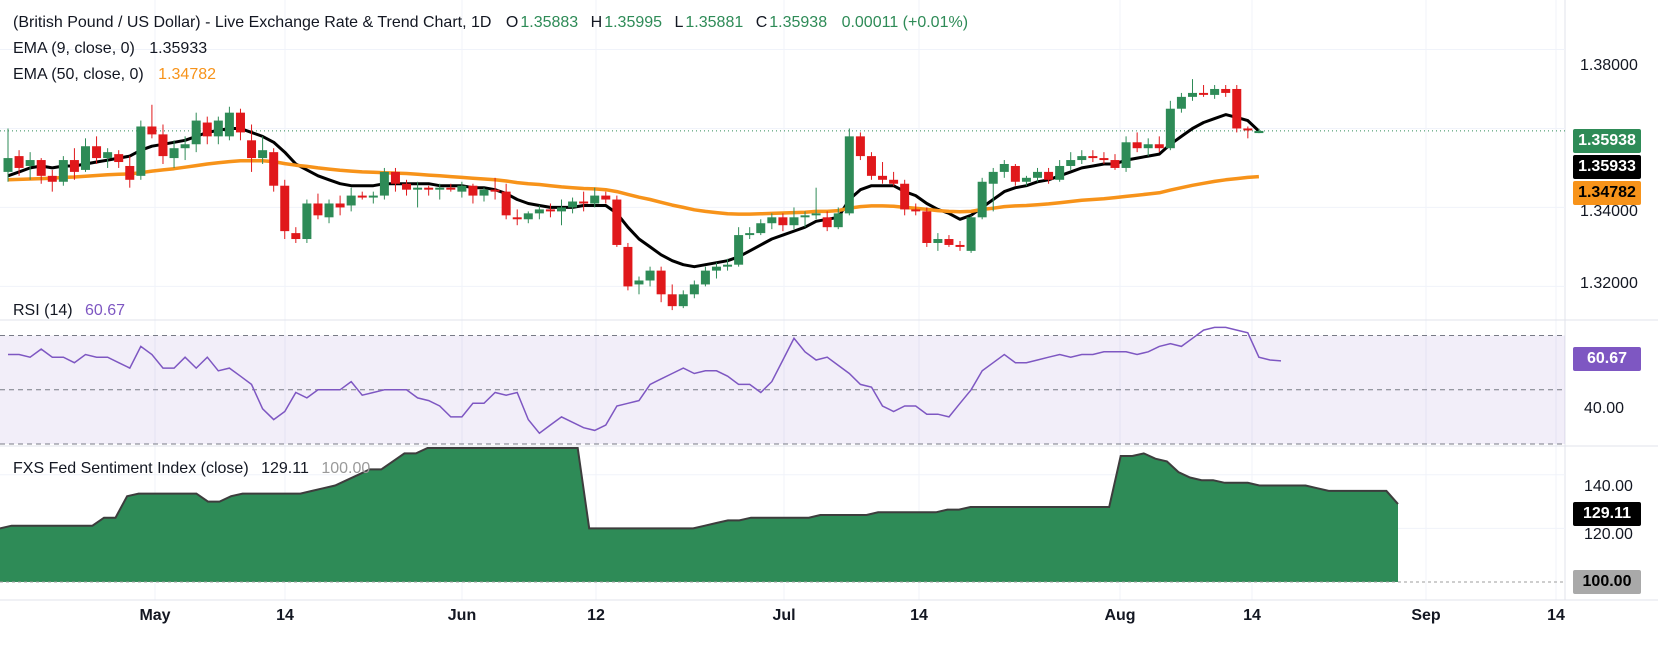 The height and width of the screenshot is (652, 1658). I want to click on last-price-tag: 1.35938, so click(1607, 141).